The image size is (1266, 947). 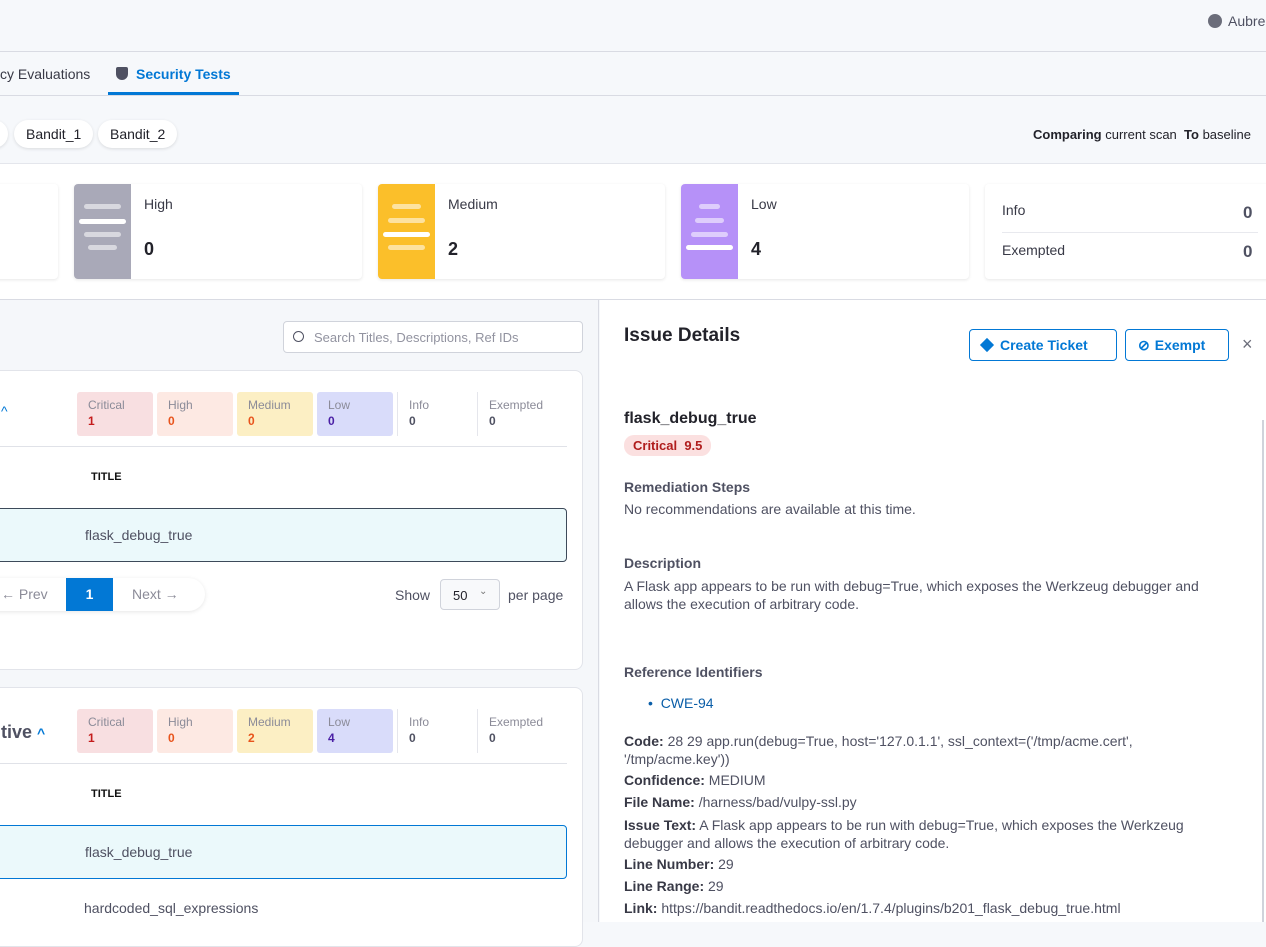 I want to click on severity-medium-icon, so click(x=406, y=231).